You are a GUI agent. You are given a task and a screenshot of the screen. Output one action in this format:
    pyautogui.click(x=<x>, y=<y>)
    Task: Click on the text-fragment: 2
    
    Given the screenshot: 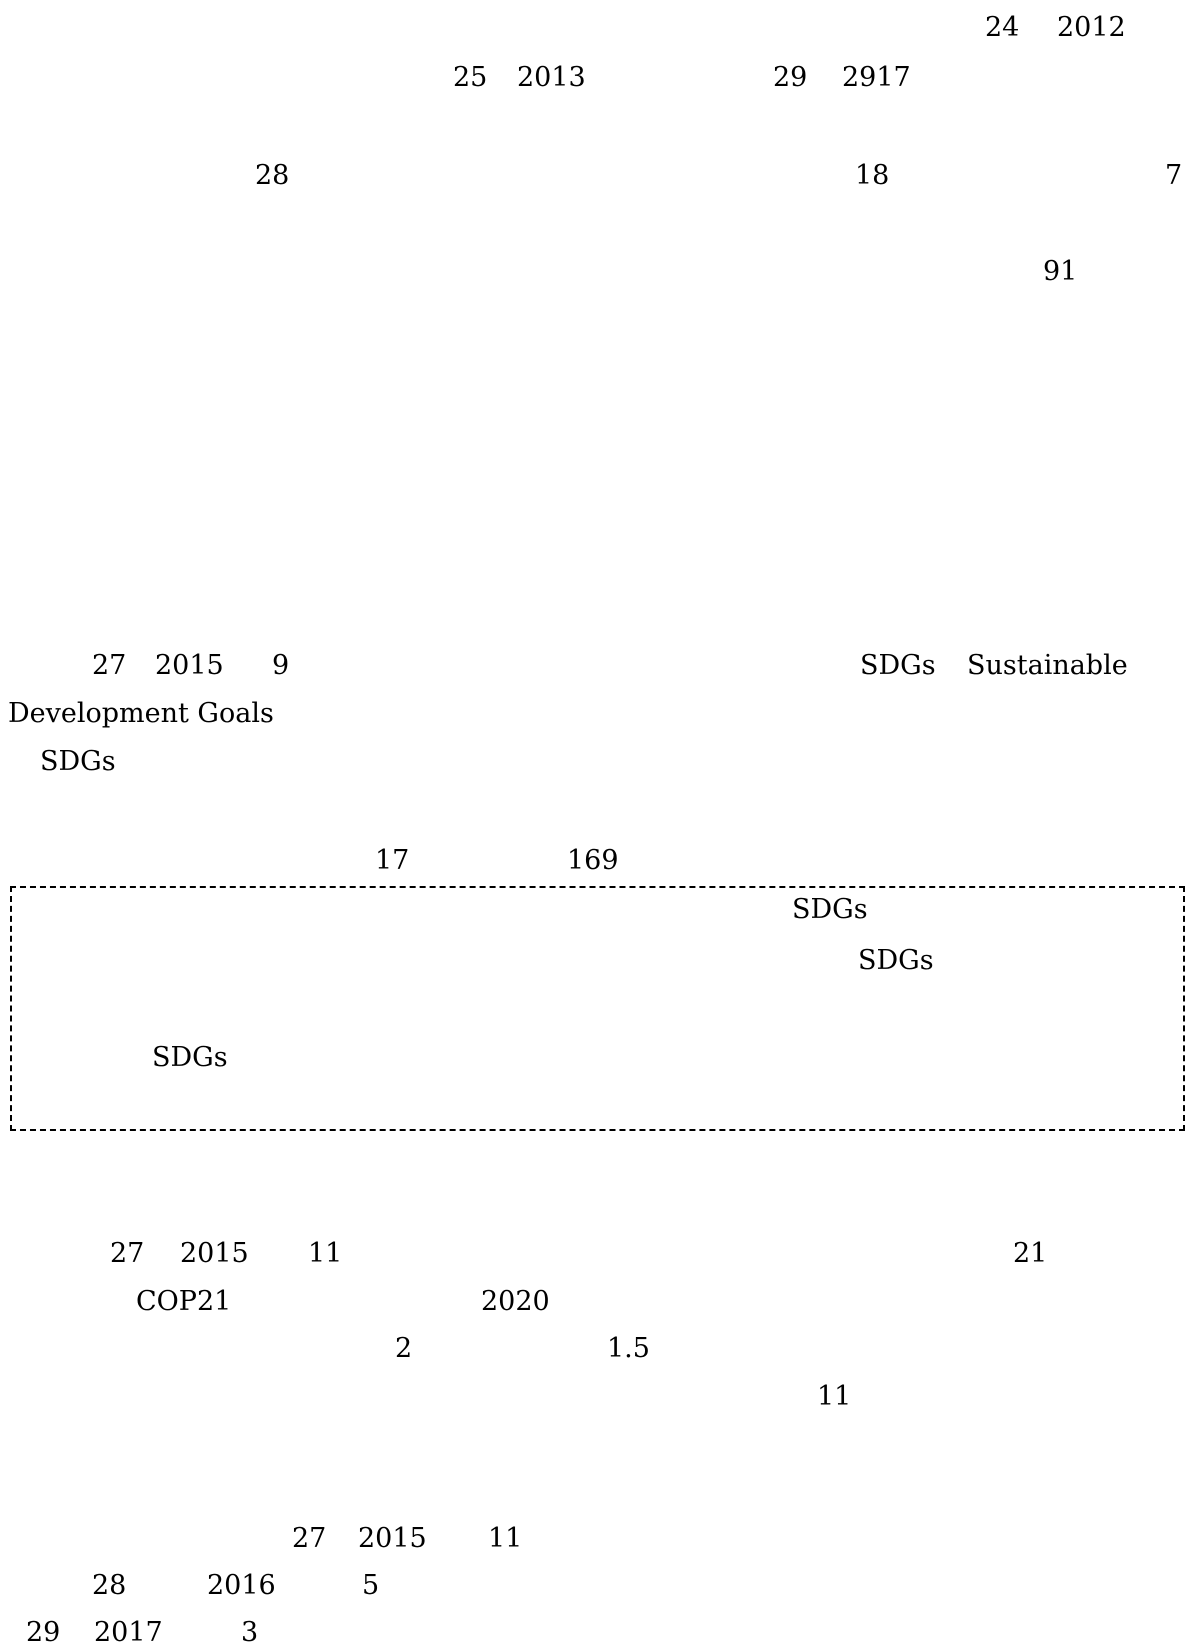 What is the action you would take?
    pyautogui.click(x=404, y=1348)
    